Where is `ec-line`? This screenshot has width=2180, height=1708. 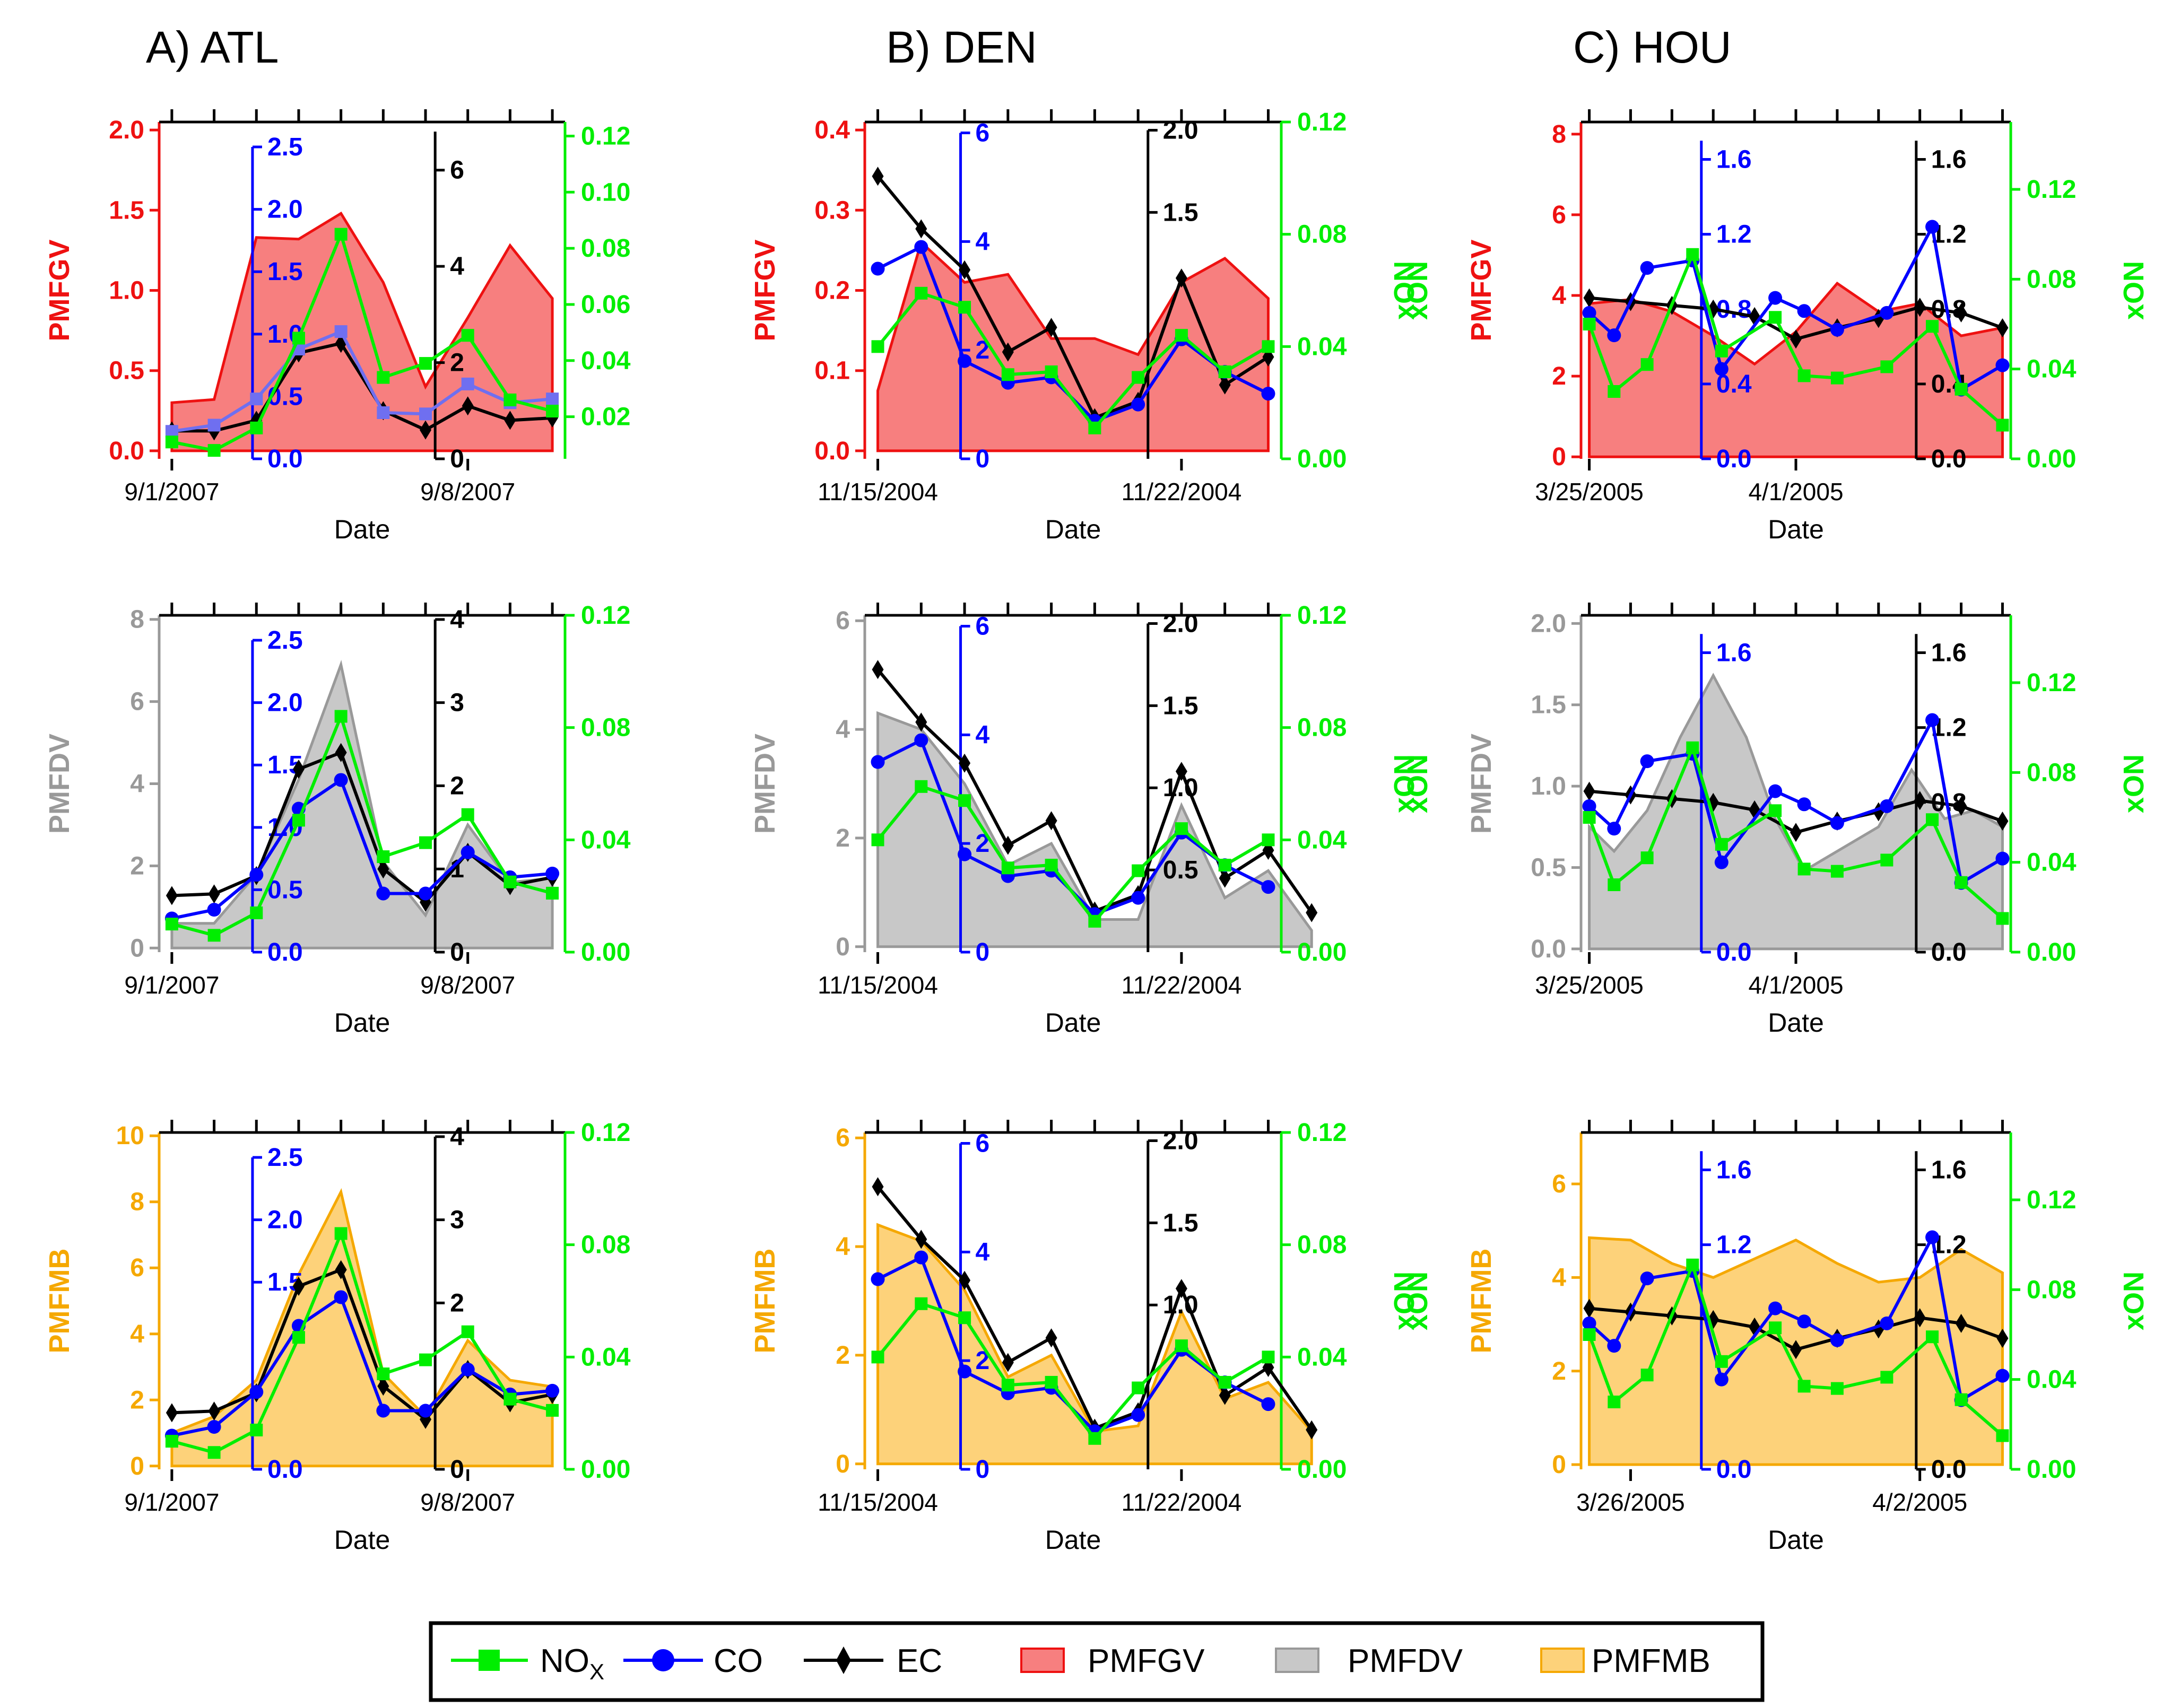
ec-line is located at coordinates (1073, 298).